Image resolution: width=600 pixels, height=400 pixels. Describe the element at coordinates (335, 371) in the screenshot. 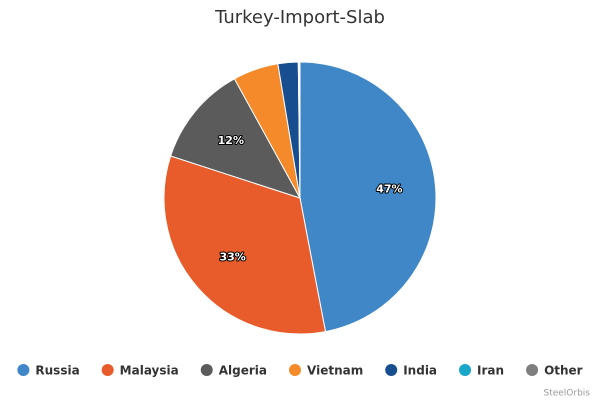

I see `legend-label: Vietnam` at that location.